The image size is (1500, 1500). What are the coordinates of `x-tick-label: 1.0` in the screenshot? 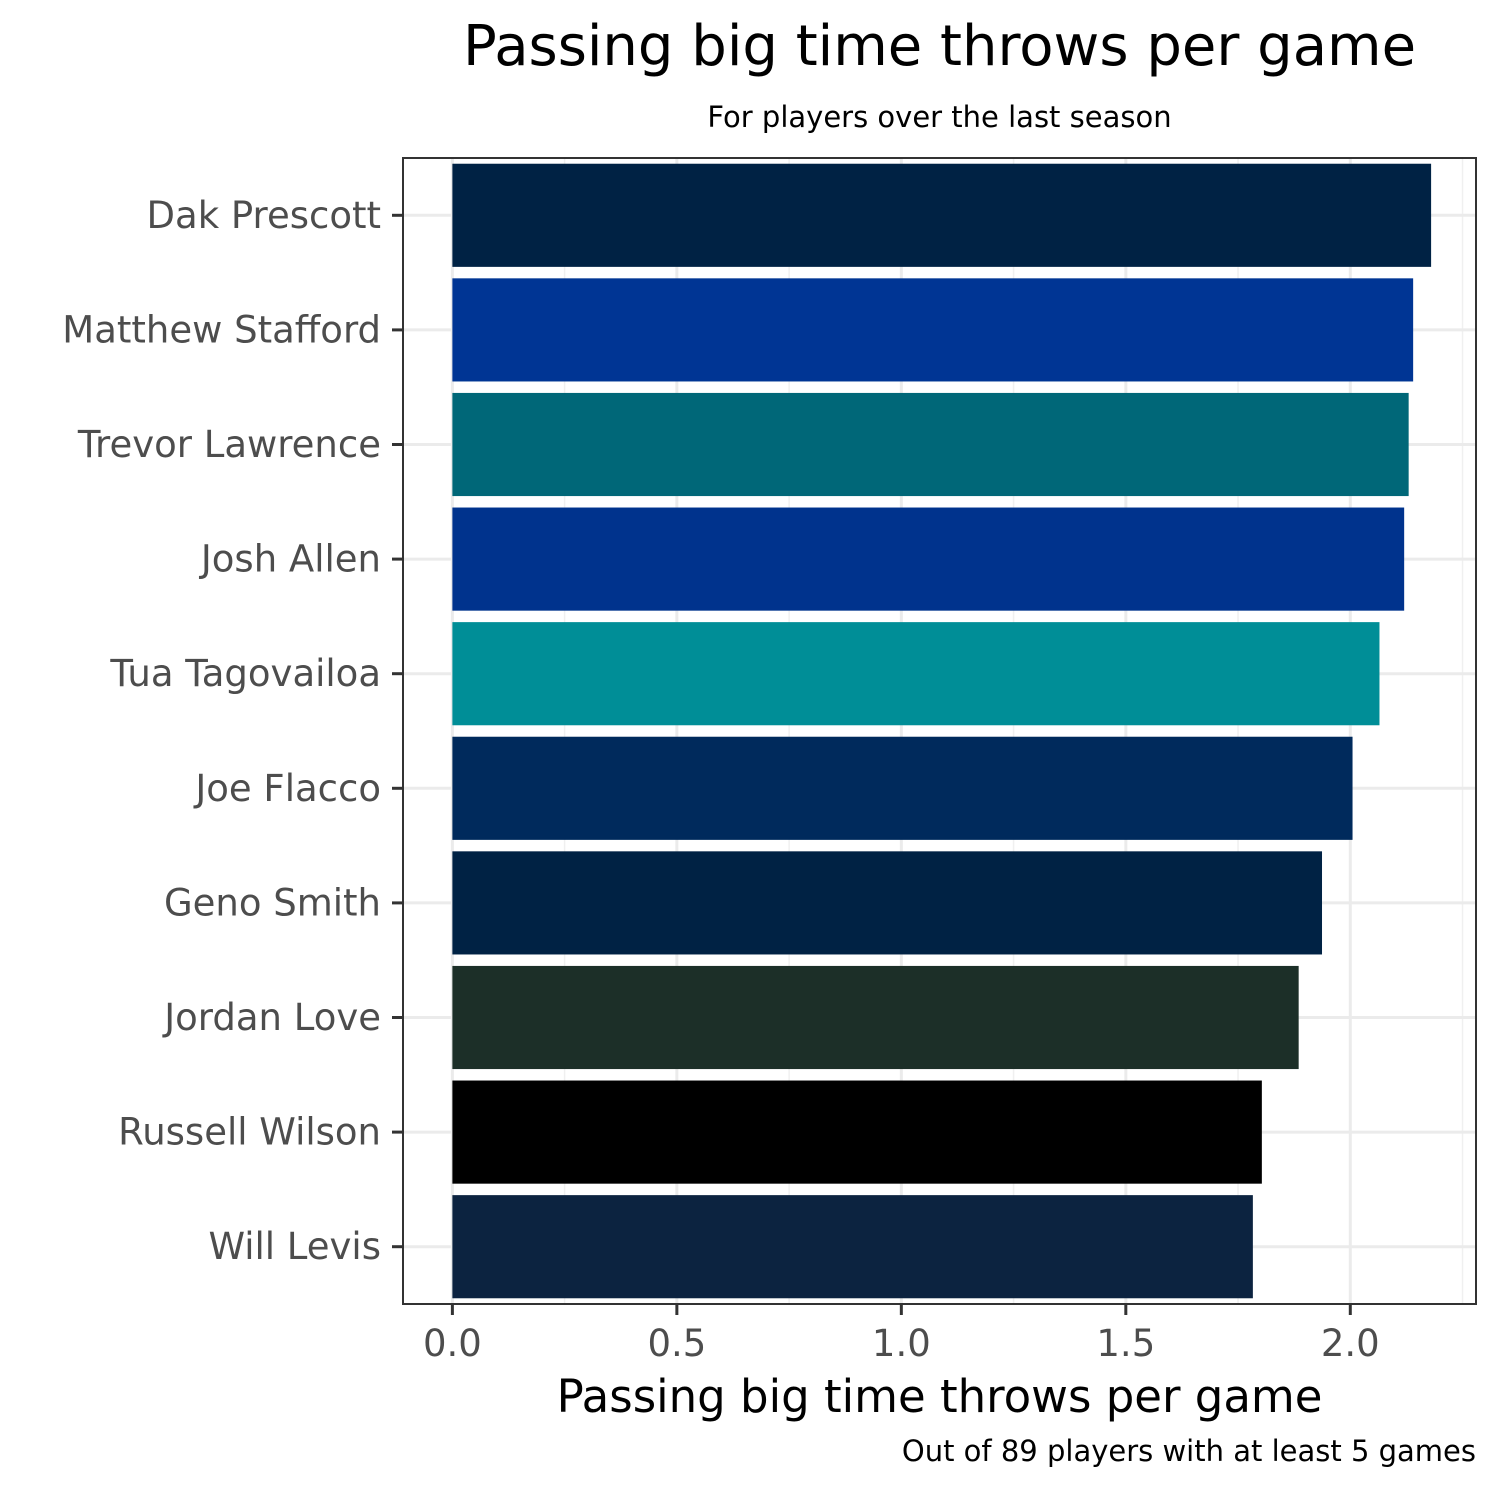 It's located at (901, 1343).